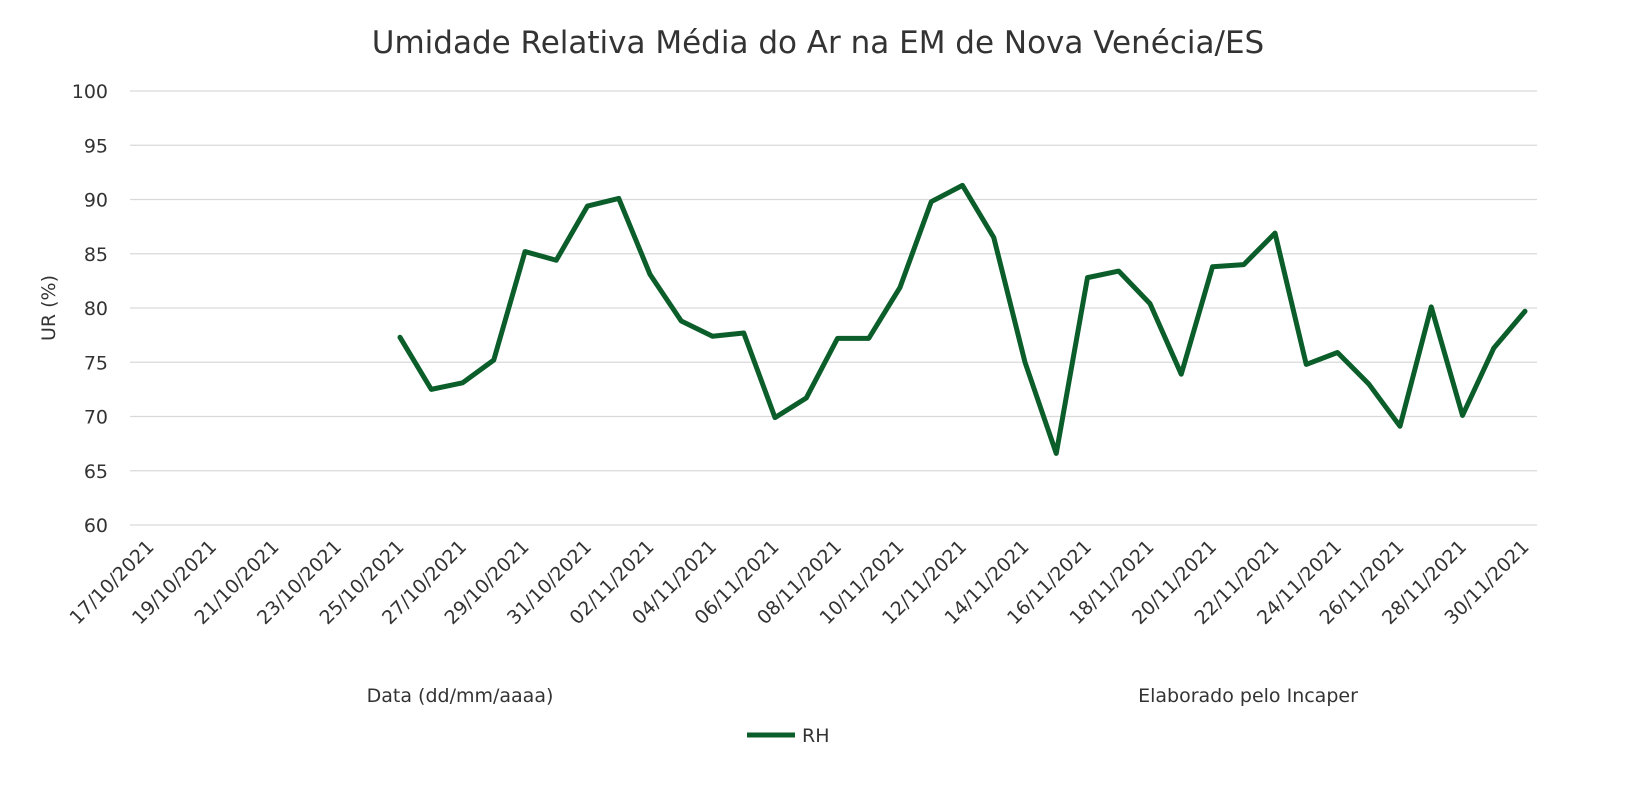 Image resolution: width=1637 pixels, height=809 pixels. I want to click on y-tick-label: 100, so click(90, 92).